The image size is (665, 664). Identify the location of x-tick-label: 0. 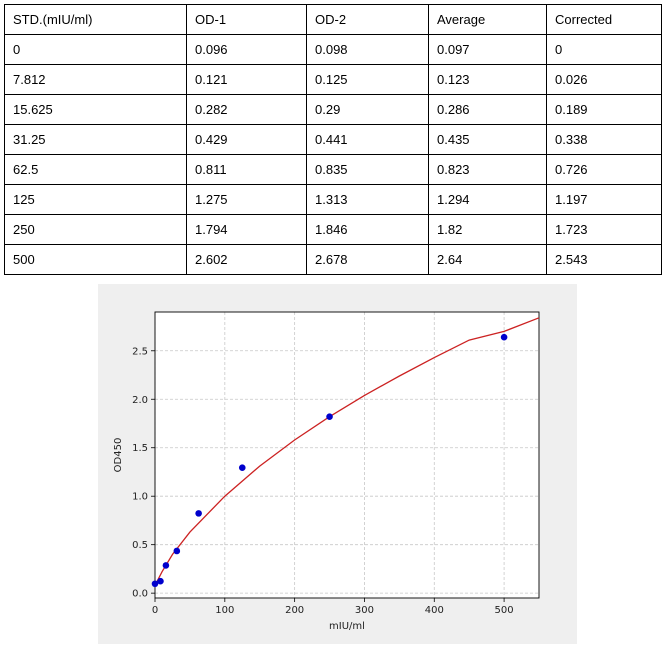
(155, 610).